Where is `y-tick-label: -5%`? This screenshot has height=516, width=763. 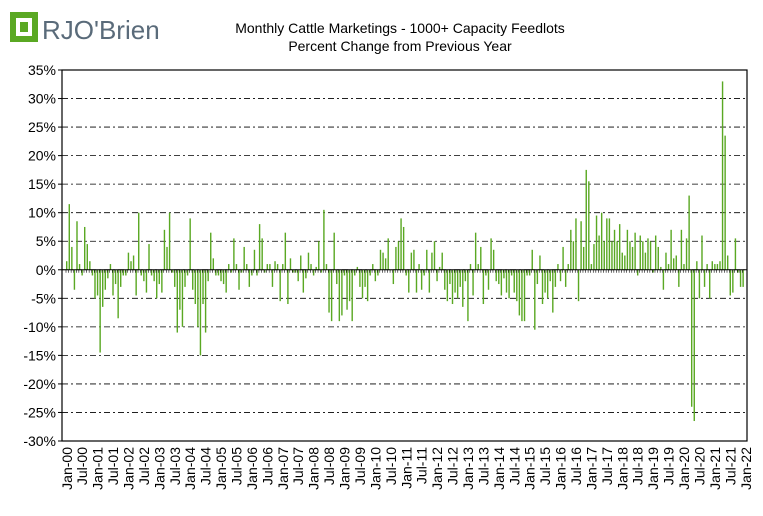
y-tick-label: -5% is located at coordinates (43, 298).